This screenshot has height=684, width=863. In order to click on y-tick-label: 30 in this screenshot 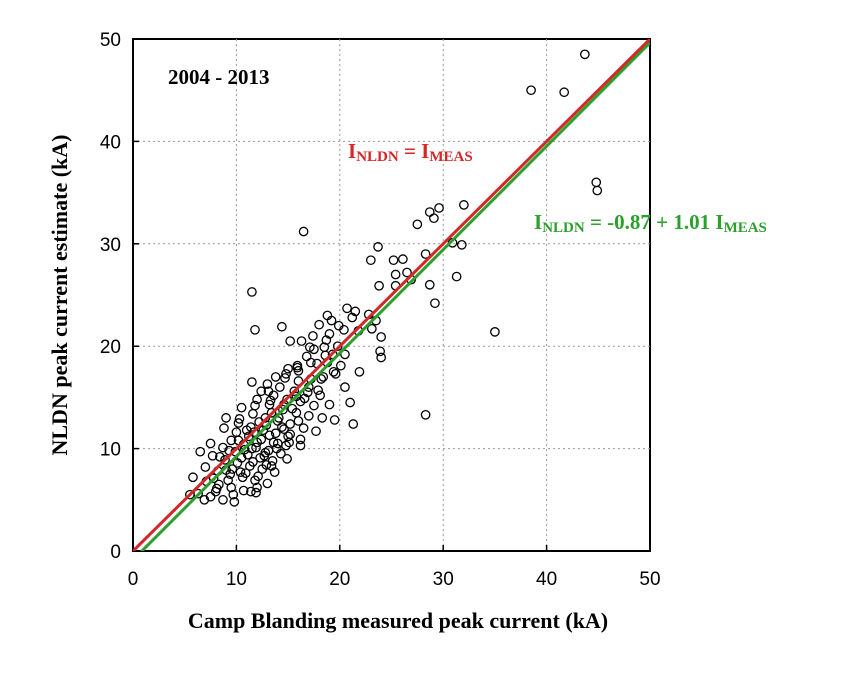, I will do `click(110, 245)`.